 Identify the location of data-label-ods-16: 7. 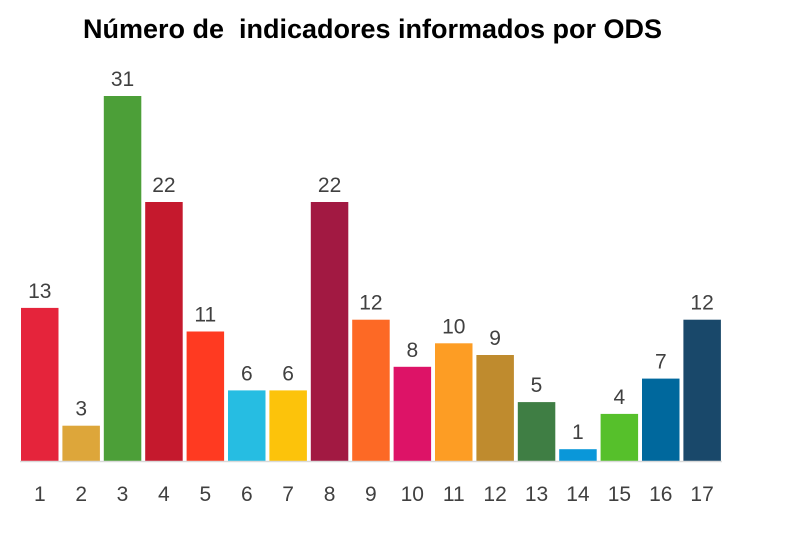
(661, 362).